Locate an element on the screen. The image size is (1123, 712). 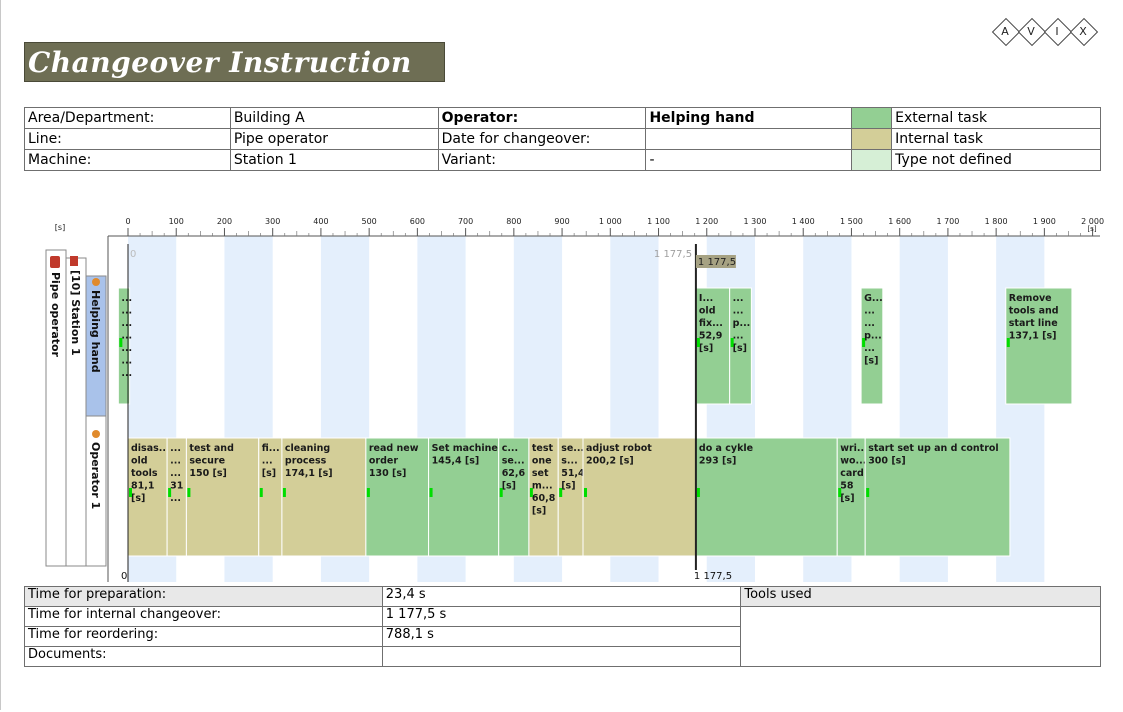
helping-hand-task-label: tools and is located at coordinates (1034, 311).